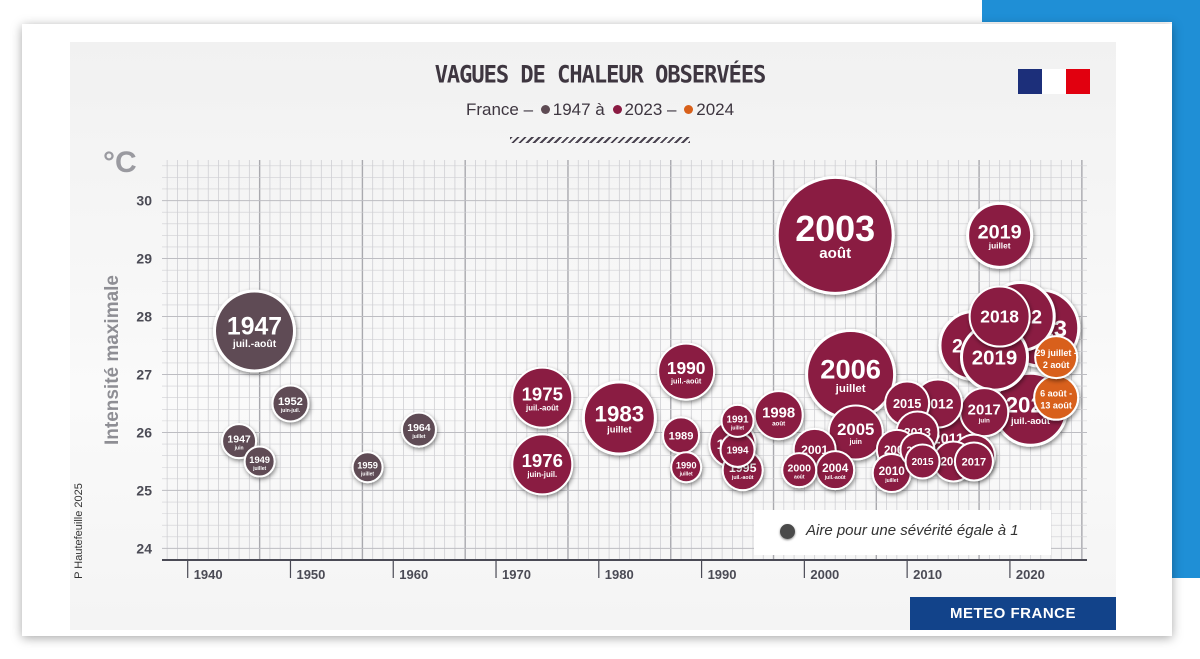 This screenshot has width=1200, height=659. I want to click on bubble-label: 2004, so click(835, 468).